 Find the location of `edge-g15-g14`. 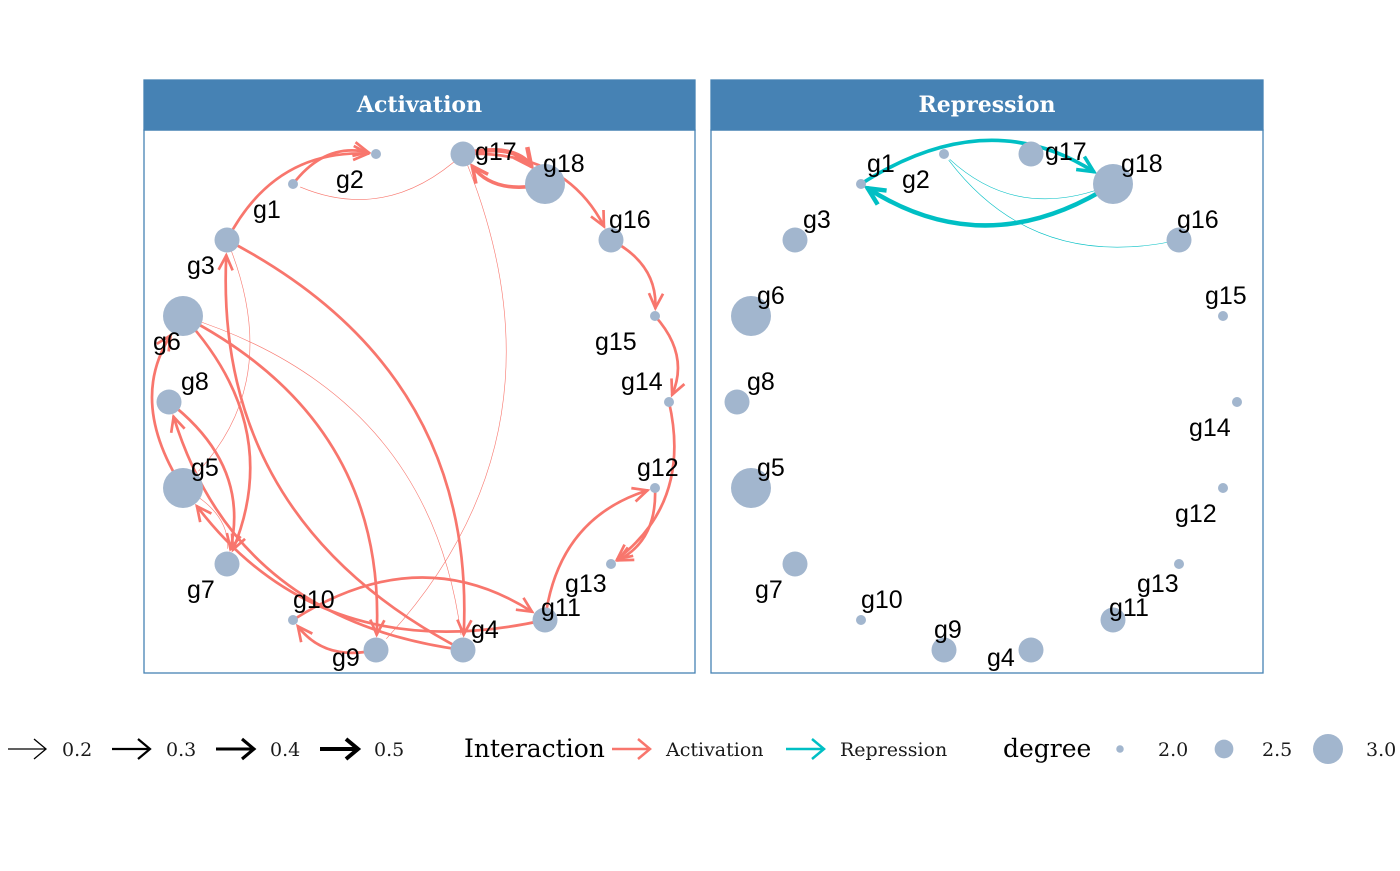

edge-g15-g14 is located at coordinates (669, 356).